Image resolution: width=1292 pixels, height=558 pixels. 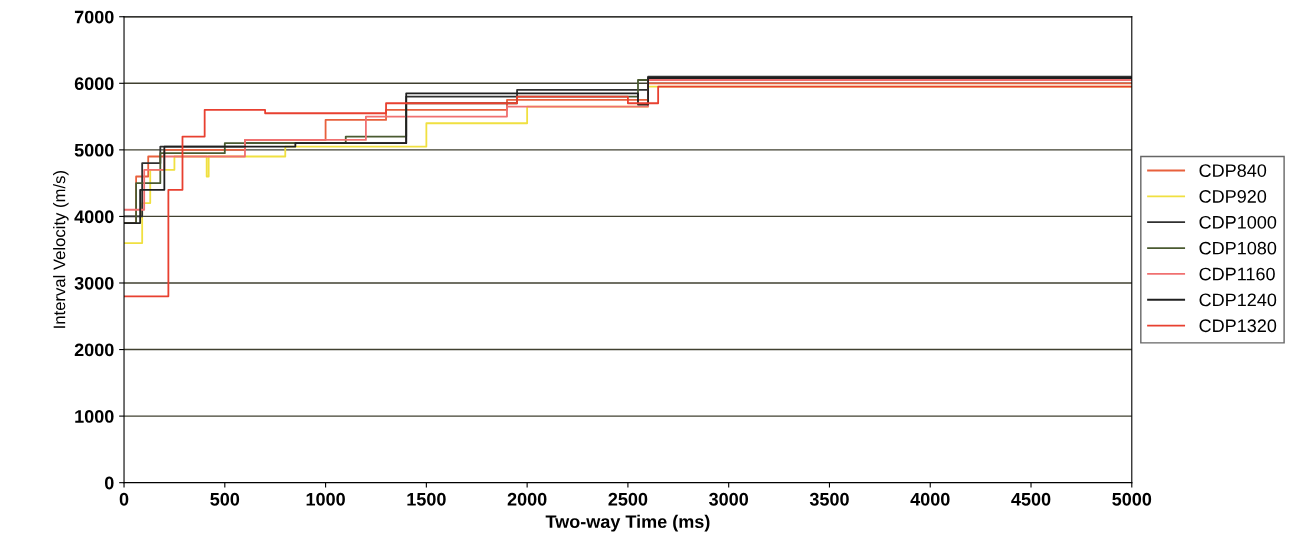 What do you see at coordinates (729, 499) in the screenshot?
I see `x-tick-label: 3000` at bounding box center [729, 499].